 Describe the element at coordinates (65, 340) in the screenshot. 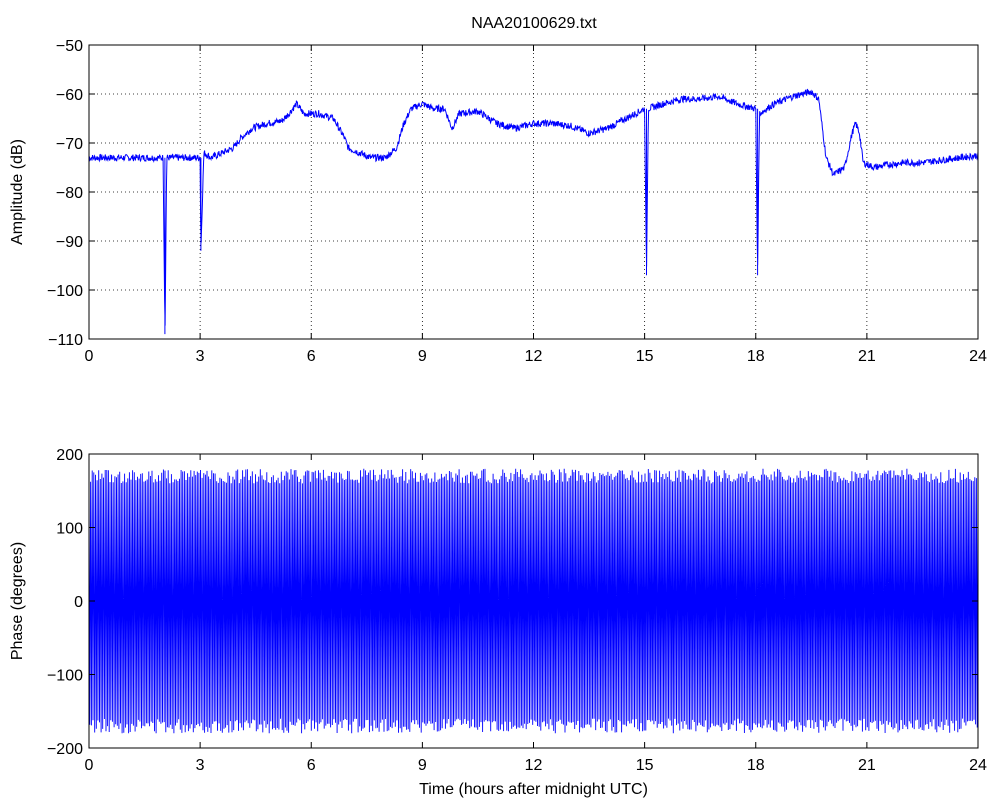

I see `y-tick-label: −110` at that location.